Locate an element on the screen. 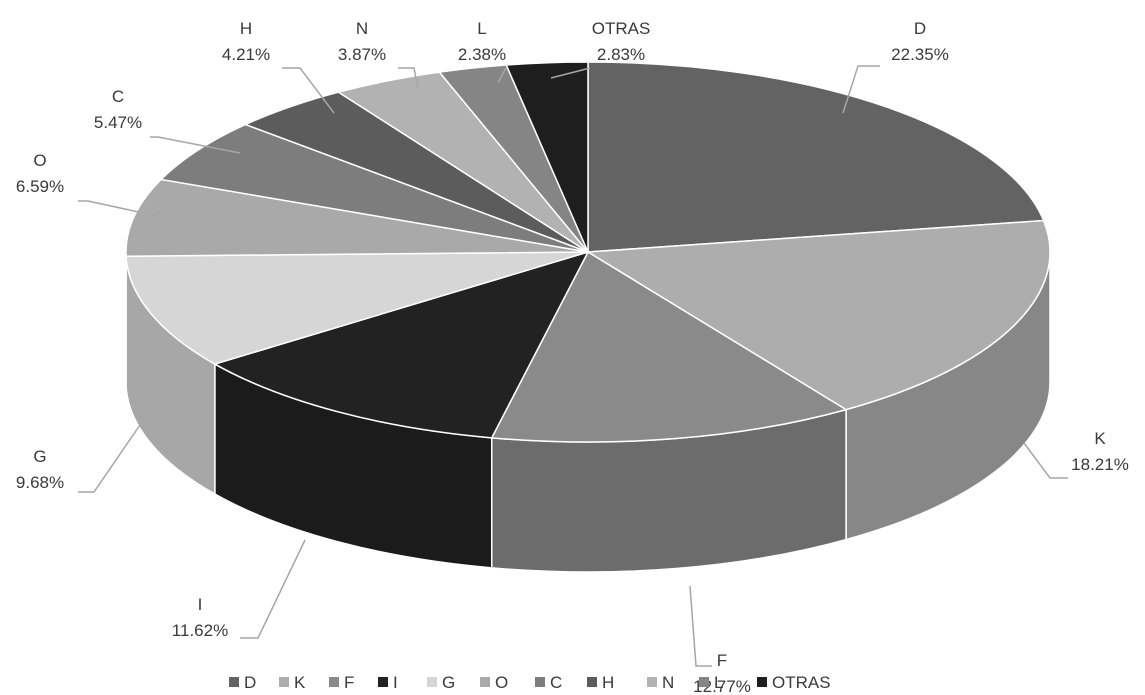 The width and height of the screenshot is (1145, 695). data-label-category-g: G is located at coordinates (39, 456).